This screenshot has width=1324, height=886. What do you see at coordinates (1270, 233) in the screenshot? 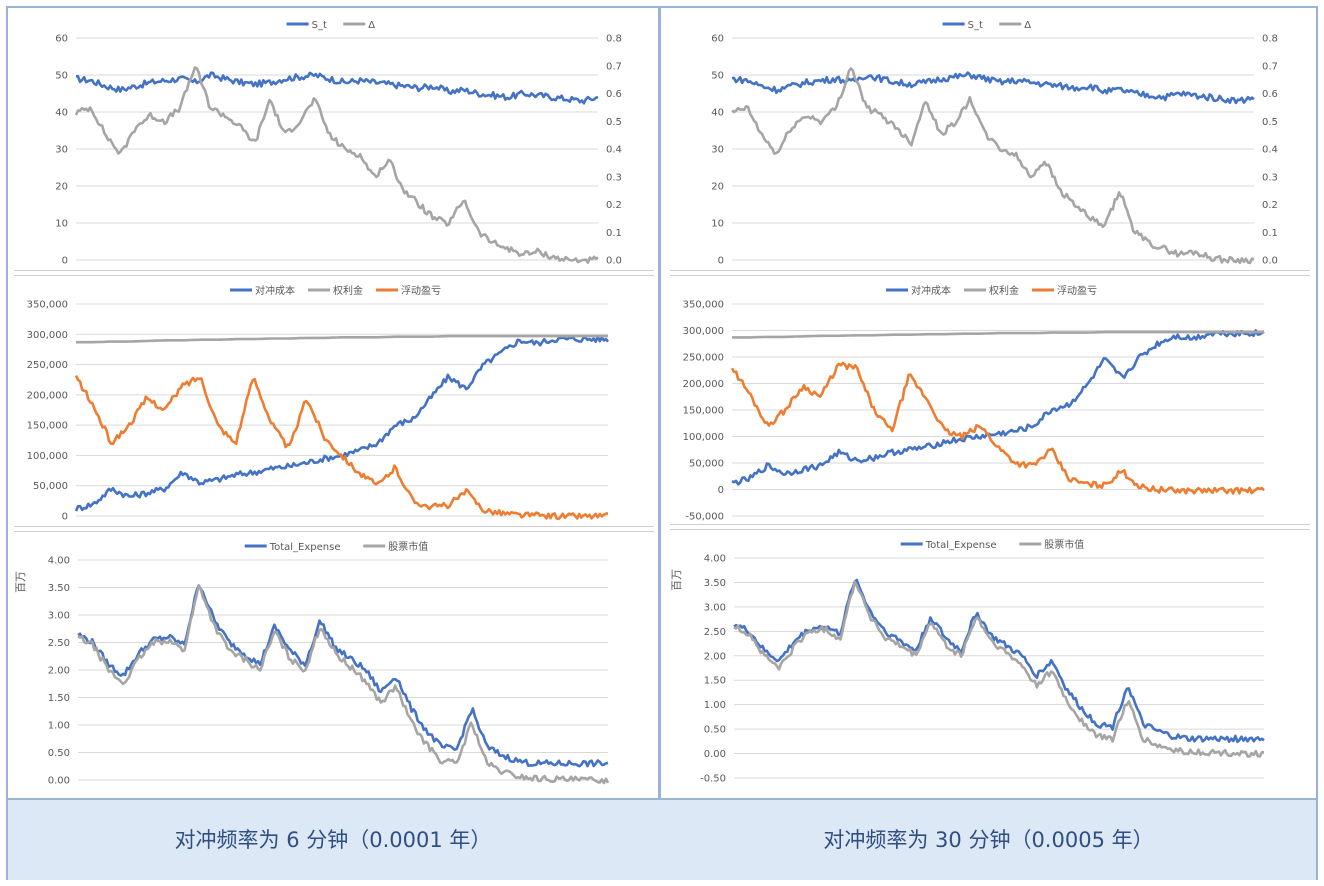
I see `y2-tick-label: 0.1` at bounding box center [1270, 233].